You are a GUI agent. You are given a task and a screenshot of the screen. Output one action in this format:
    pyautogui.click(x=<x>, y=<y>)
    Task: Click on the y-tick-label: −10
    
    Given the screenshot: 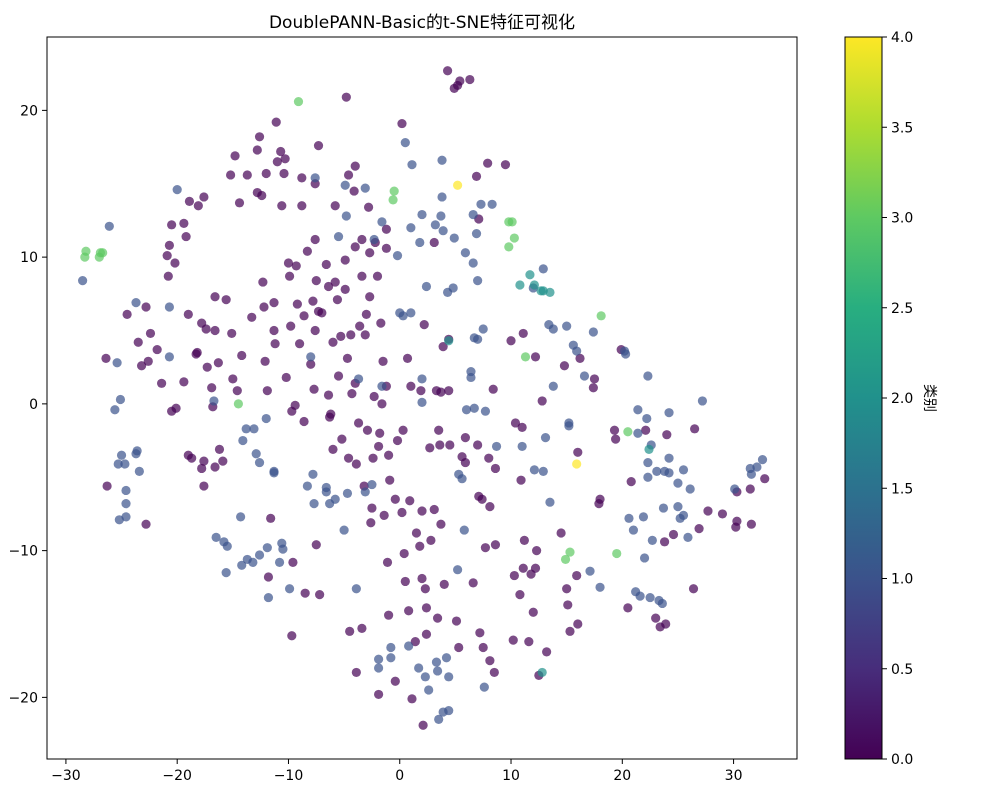 What is the action you would take?
    pyautogui.click(x=23, y=552)
    